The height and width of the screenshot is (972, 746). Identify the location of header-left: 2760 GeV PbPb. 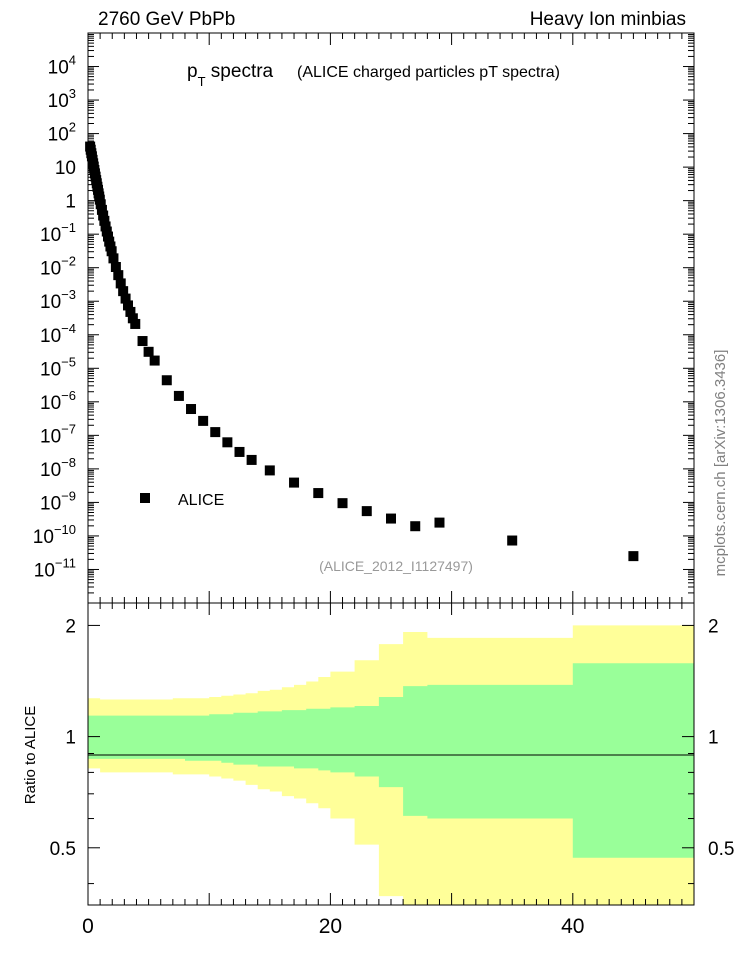
(166, 19).